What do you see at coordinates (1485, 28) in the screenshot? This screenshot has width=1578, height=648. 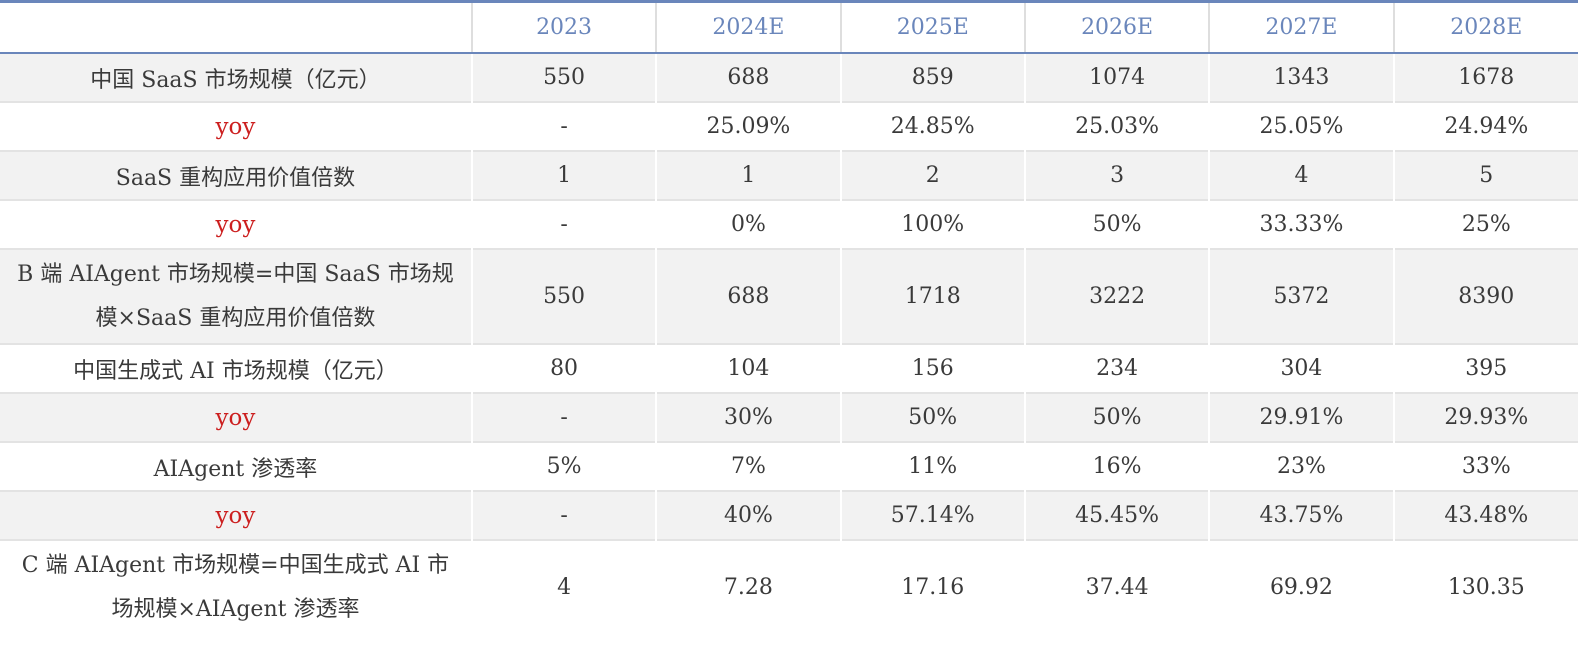 I see `header-cell-year: 2028E` at bounding box center [1485, 28].